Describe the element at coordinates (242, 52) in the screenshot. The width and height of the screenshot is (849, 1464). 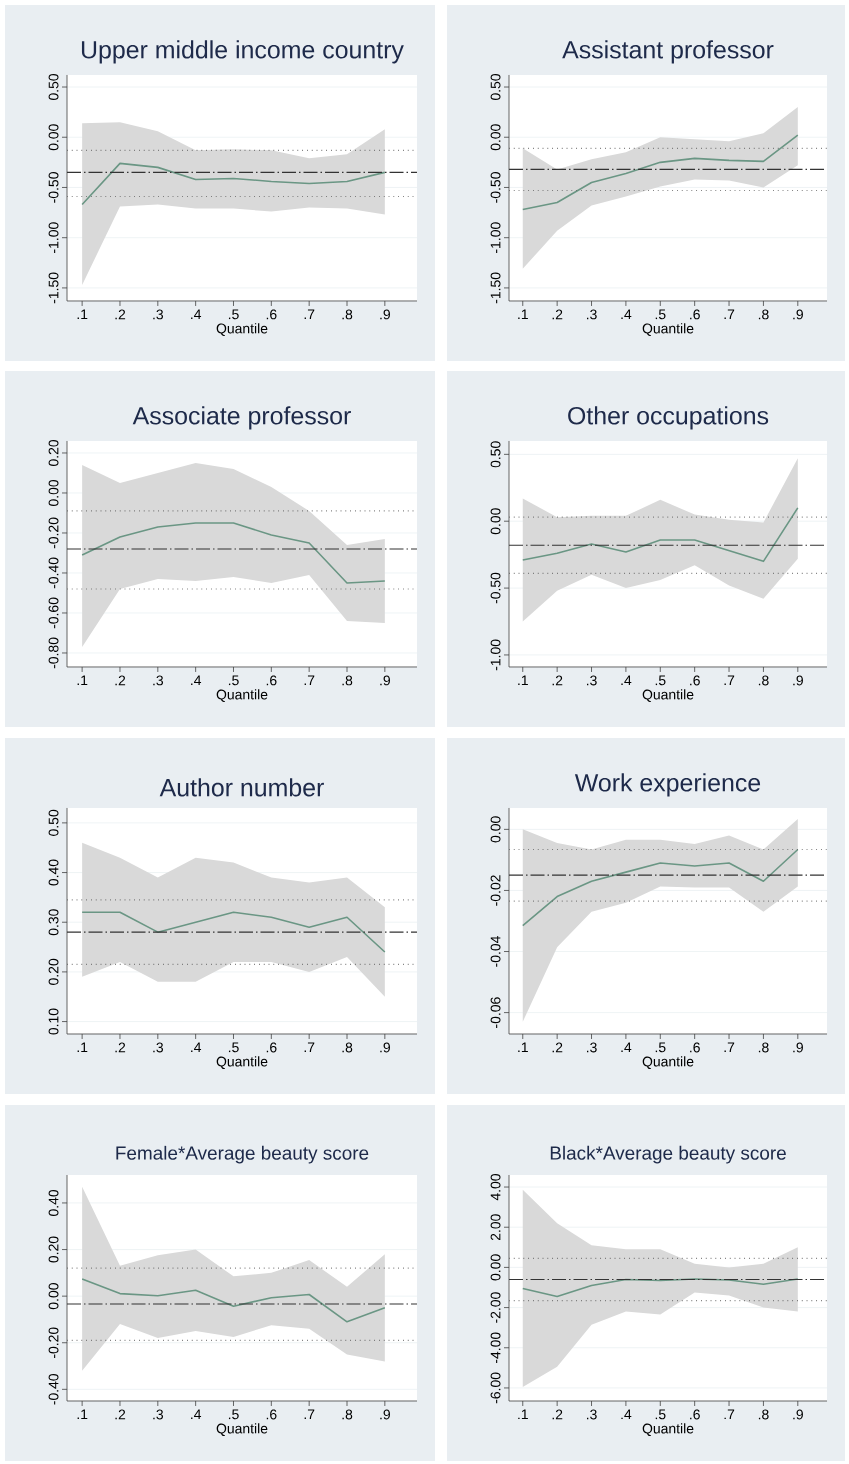
I see `chart-title: Upper middle income country` at that location.